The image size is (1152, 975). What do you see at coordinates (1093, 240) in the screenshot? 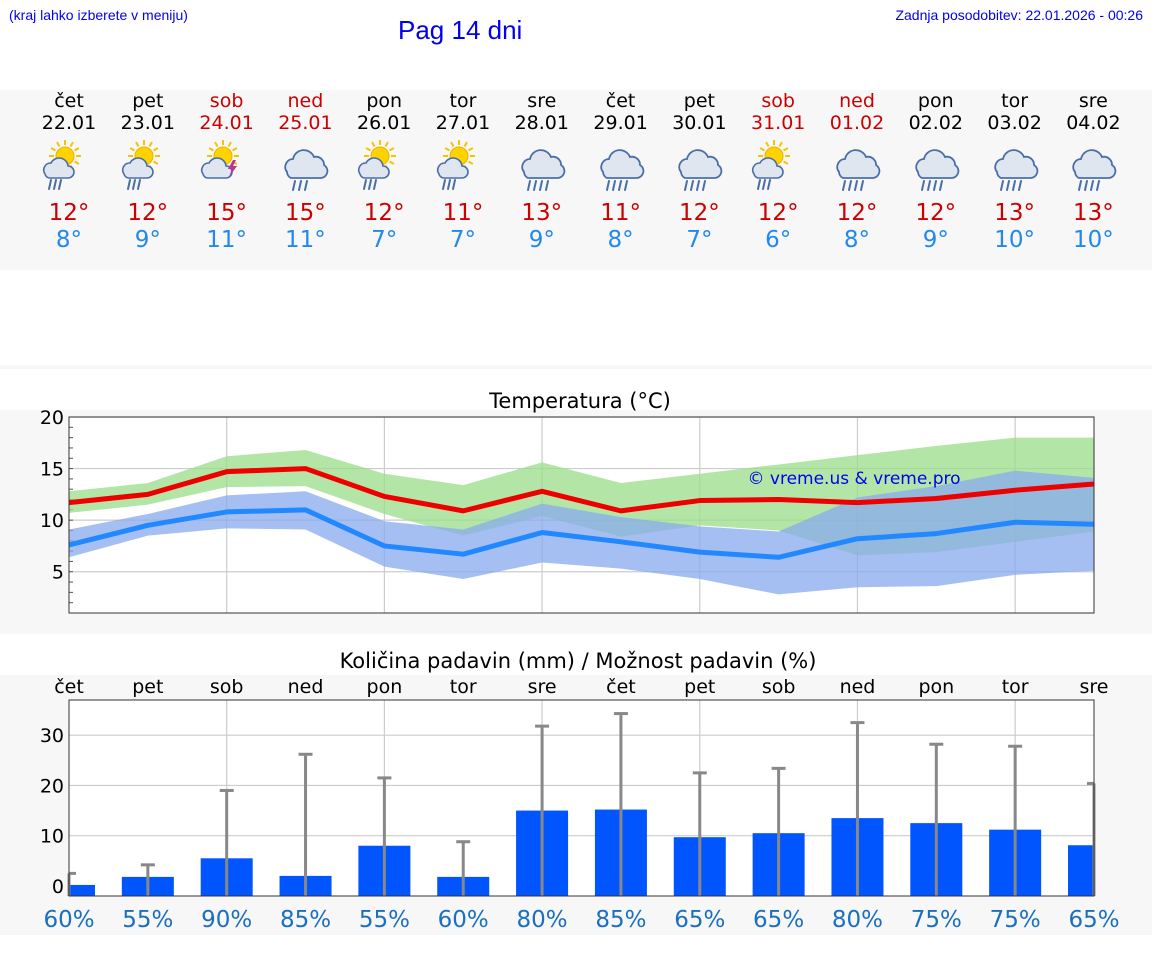
I see `temp-min: 10°` at bounding box center [1093, 240].